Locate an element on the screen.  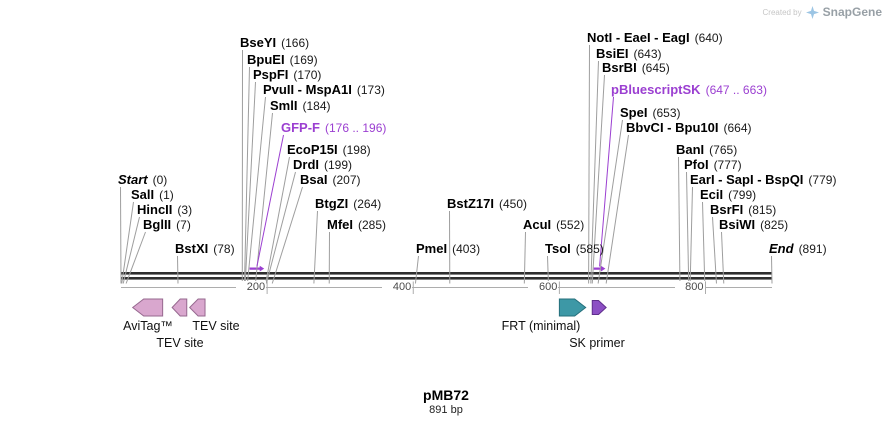
watermark: Created by SnapGene is located at coordinates (823, 12).